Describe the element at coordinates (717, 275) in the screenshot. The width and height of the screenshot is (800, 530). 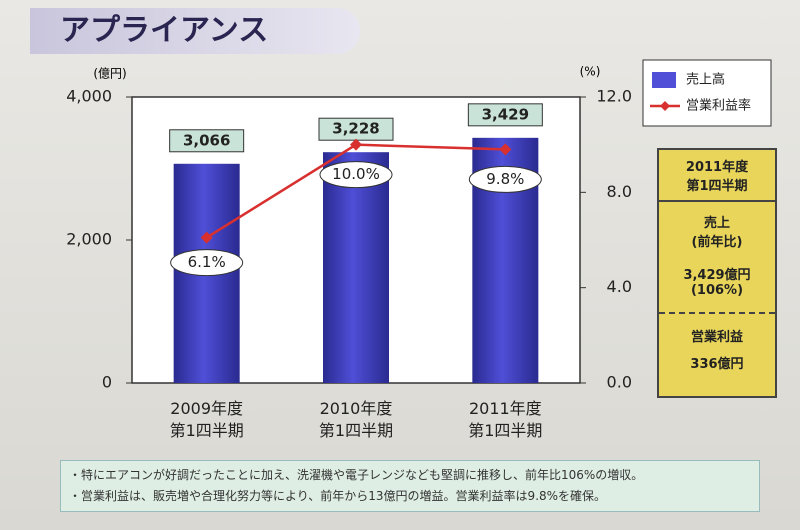
I see `summary-sales-value: 3,429億円` at that location.